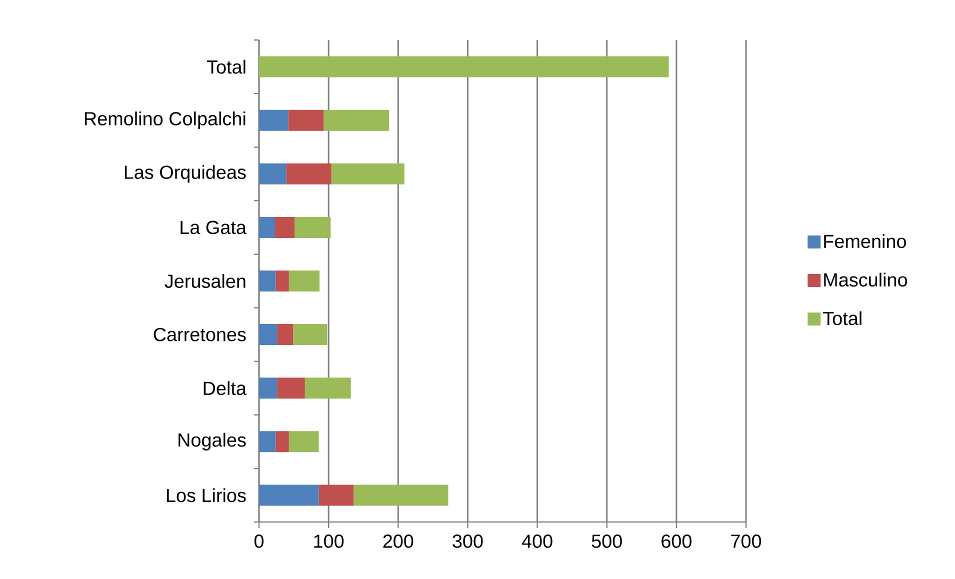 The height and width of the screenshot is (579, 955). I want to click on legend-label: Total, so click(842, 318).